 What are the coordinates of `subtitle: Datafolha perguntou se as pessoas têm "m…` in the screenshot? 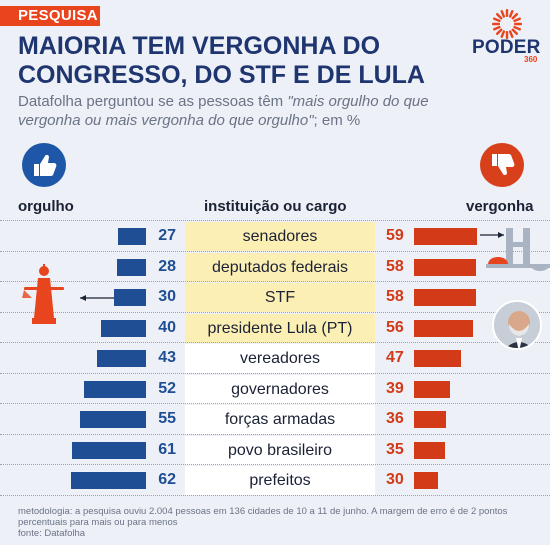 It's located at (228, 111).